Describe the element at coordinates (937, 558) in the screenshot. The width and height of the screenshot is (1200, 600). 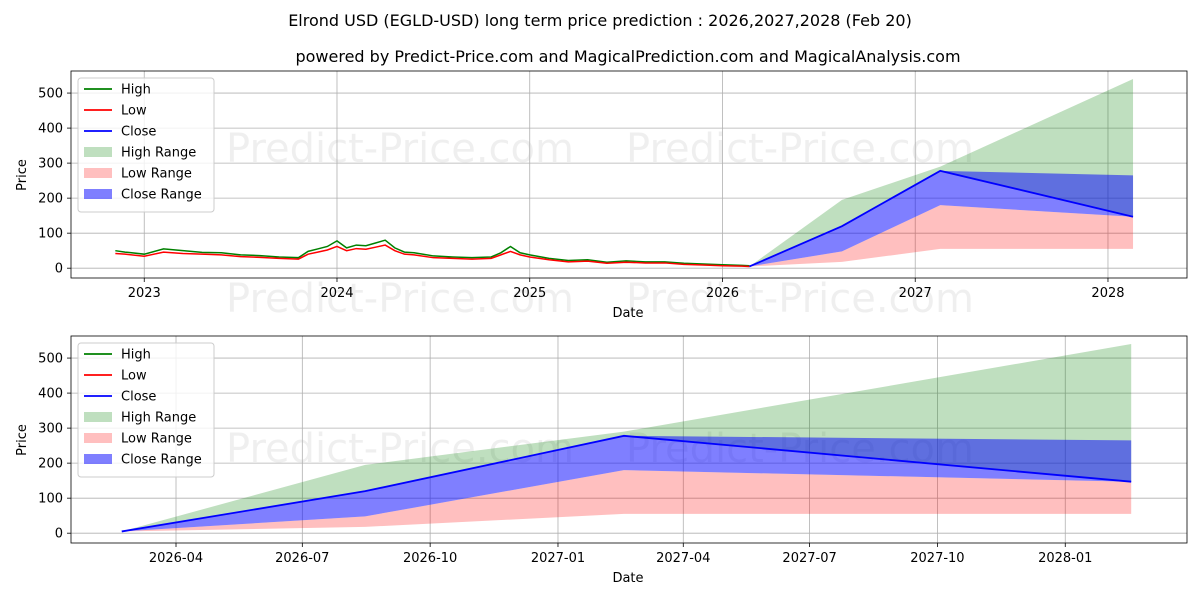
I see `x-tick-label: 2027-10` at that location.